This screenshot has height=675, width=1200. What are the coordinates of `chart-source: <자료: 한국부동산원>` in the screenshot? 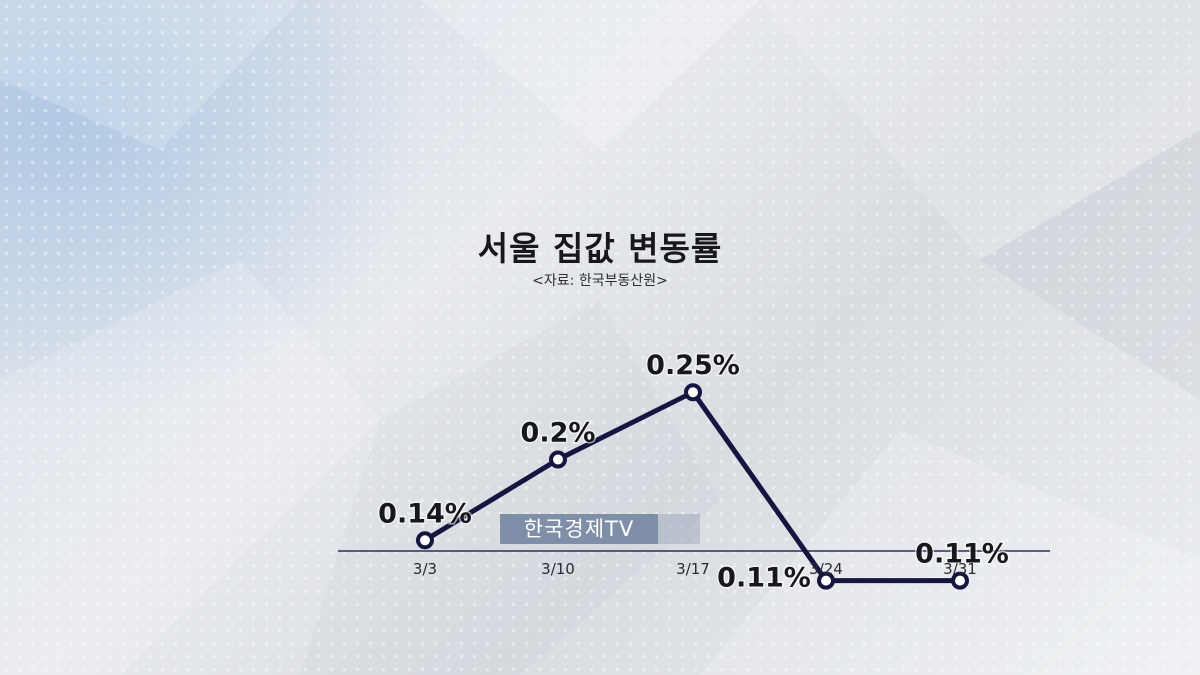 It's located at (600, 281).